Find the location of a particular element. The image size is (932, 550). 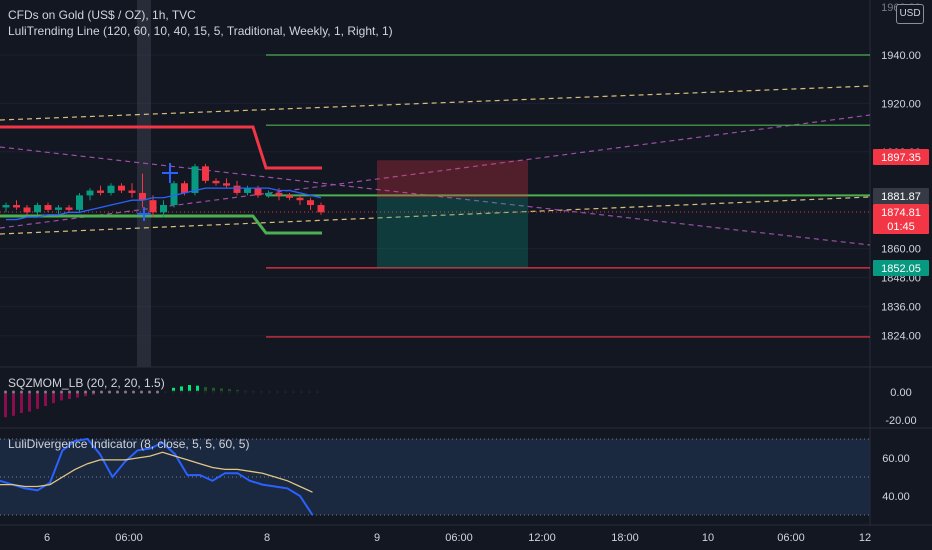

time-tick-label: 12:00 is located at coordinates (542, 538).